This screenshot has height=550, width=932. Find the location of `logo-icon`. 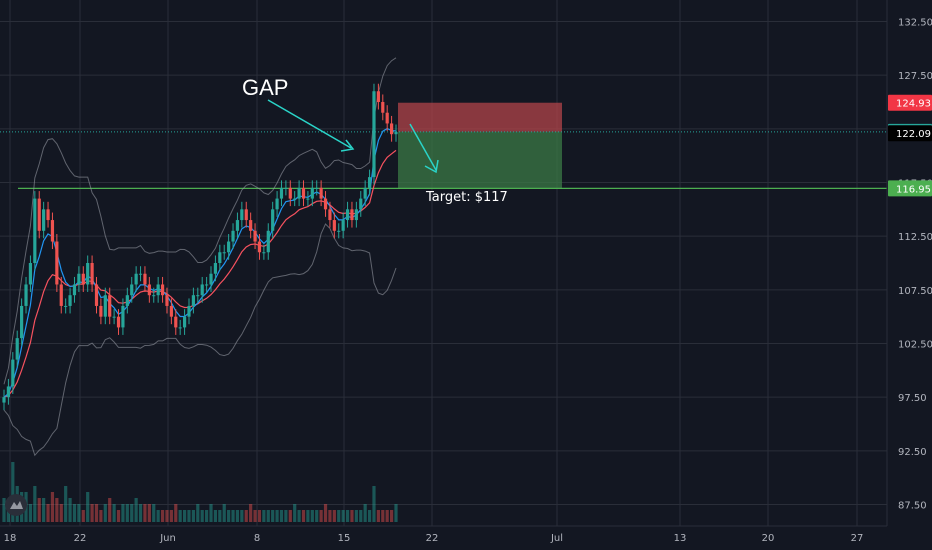

logo-icon is located at coordinates (16, 505).